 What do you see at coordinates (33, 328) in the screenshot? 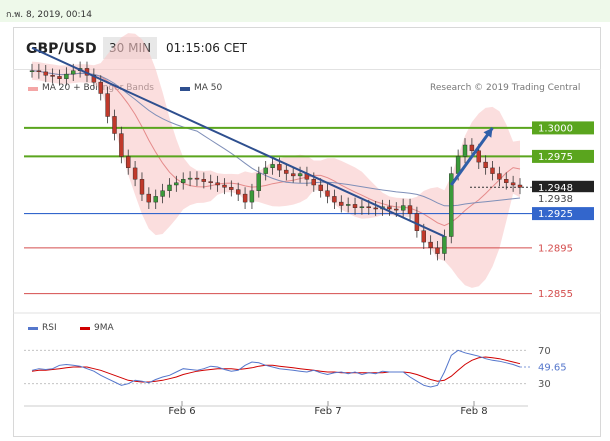
I see `rsi-swatch` at bounding box center [33, 328].